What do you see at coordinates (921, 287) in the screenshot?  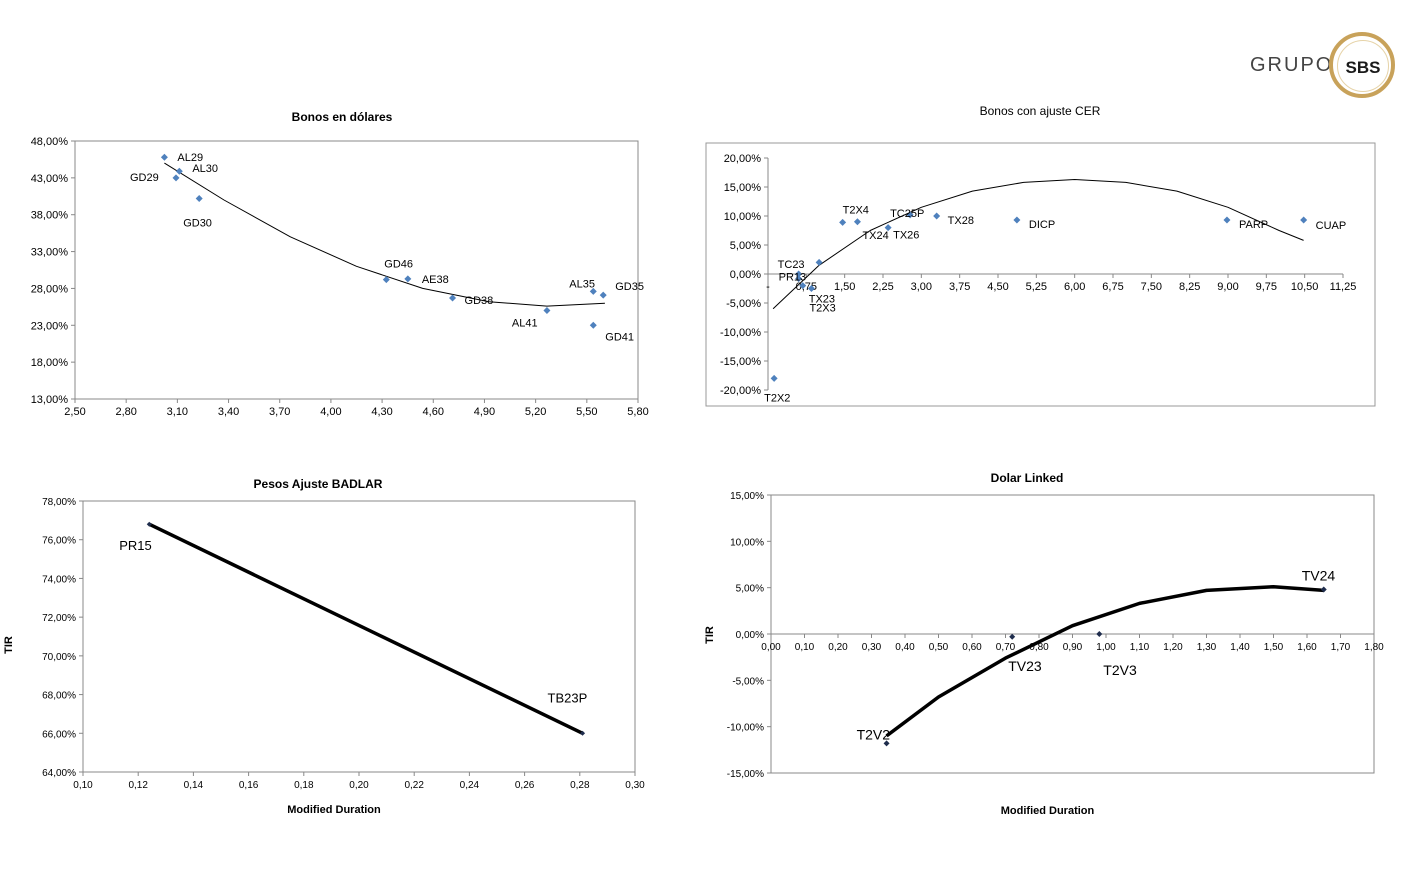 I see `x-tick-label: 3,00` at bounding box center [921, 287].